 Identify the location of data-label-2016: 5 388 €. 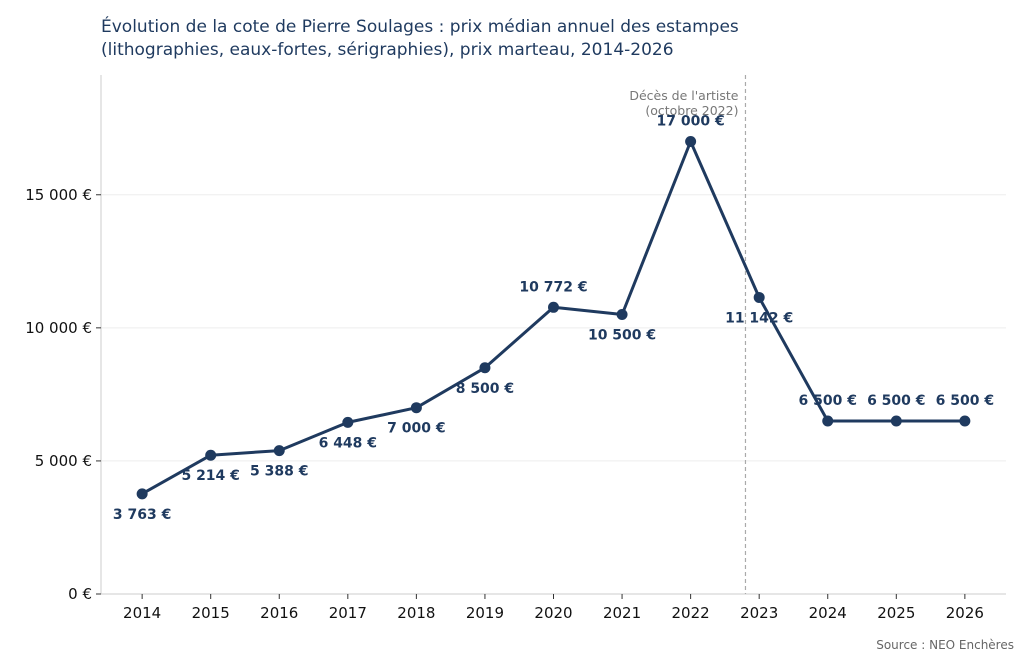
(279, 472).